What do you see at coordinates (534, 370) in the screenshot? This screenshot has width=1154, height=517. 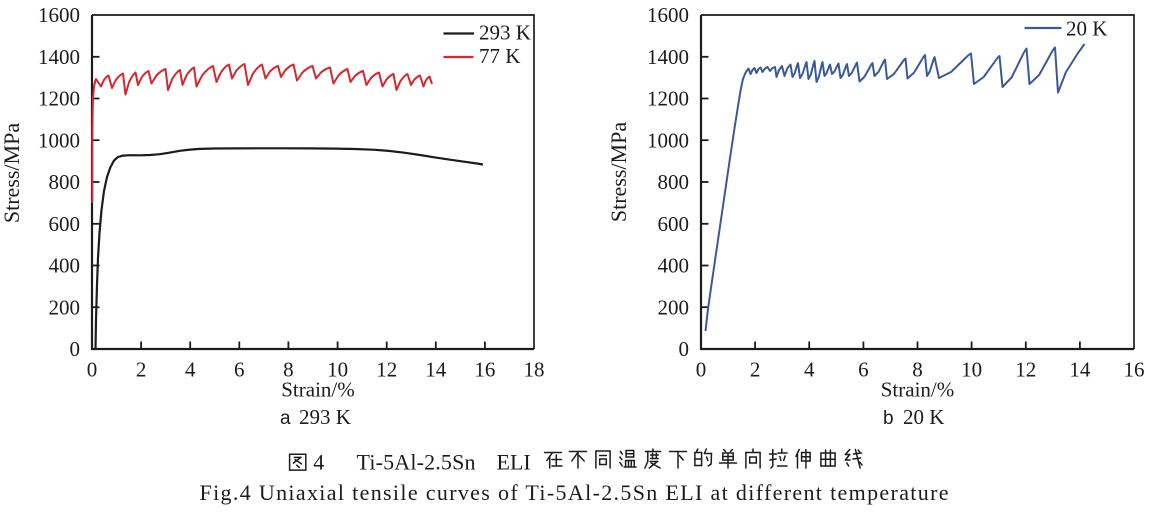 I see `svg-text: 18` at bounding box center [534, 370].